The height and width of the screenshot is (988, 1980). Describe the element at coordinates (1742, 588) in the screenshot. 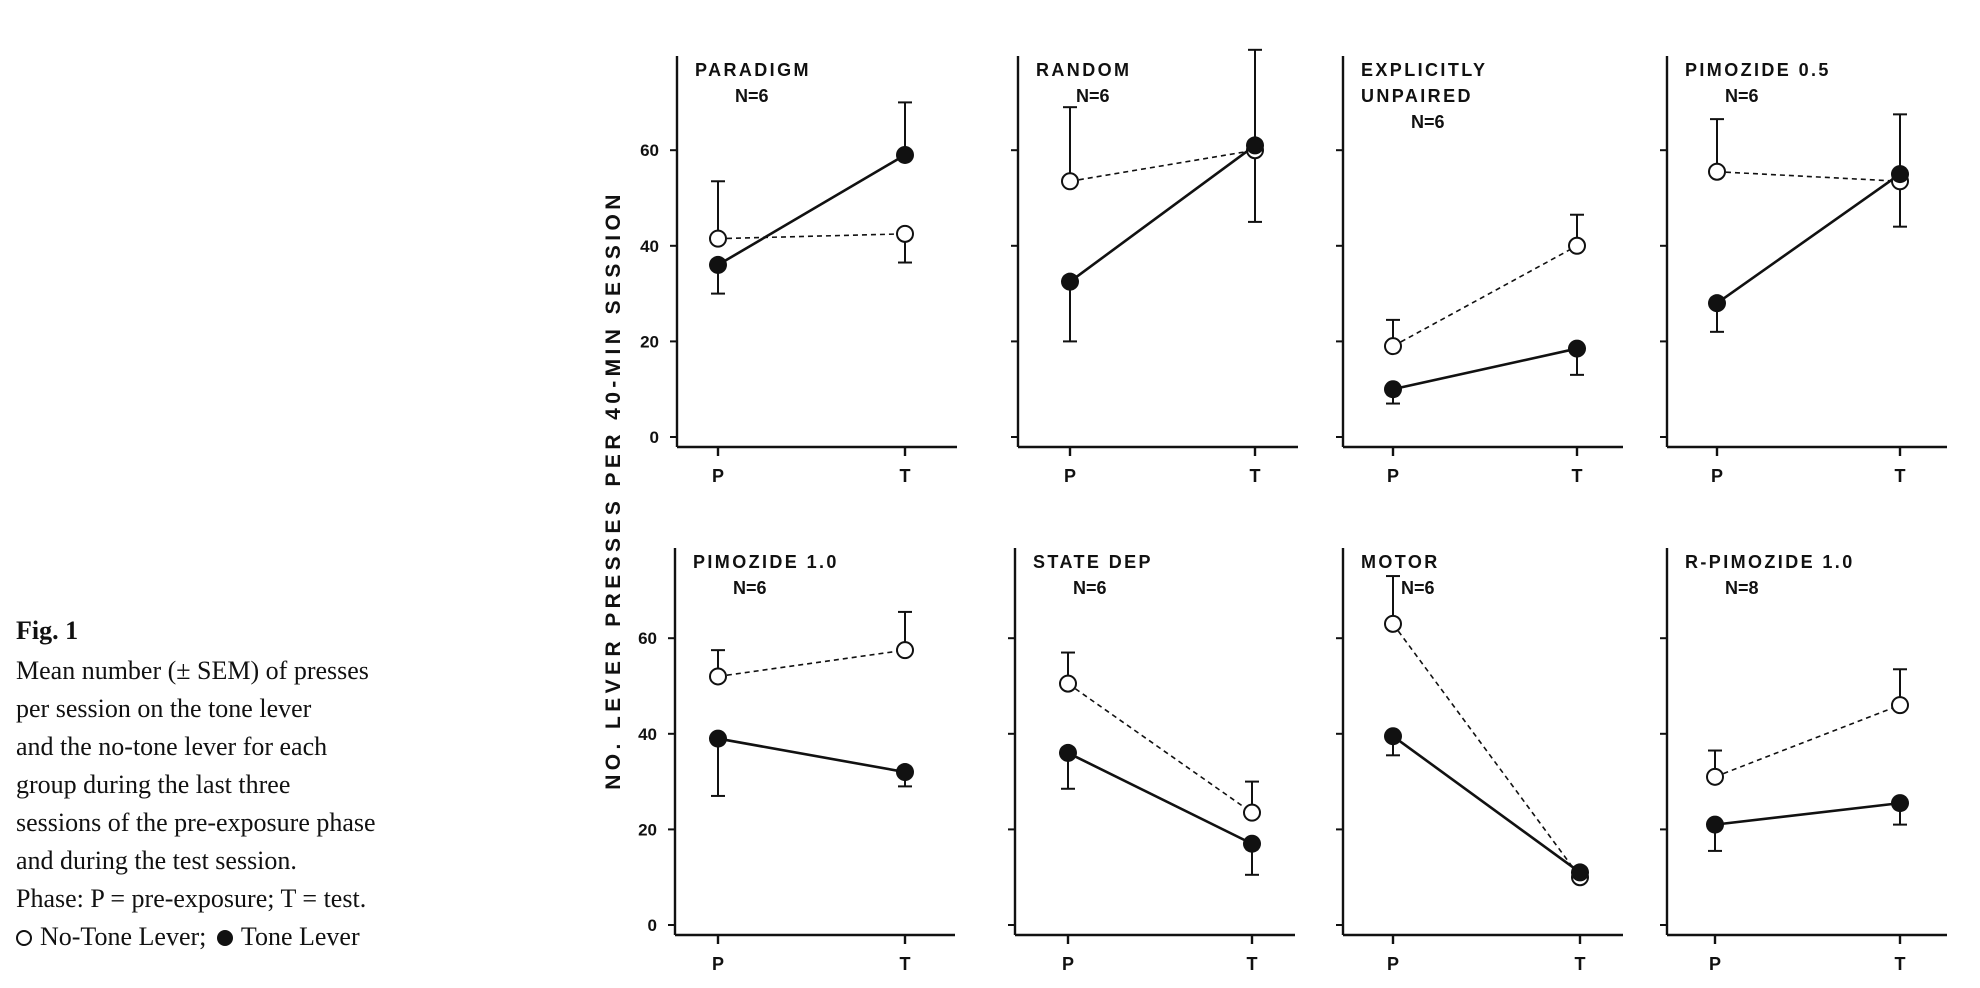

I see `panel-title: N=8` at that location.